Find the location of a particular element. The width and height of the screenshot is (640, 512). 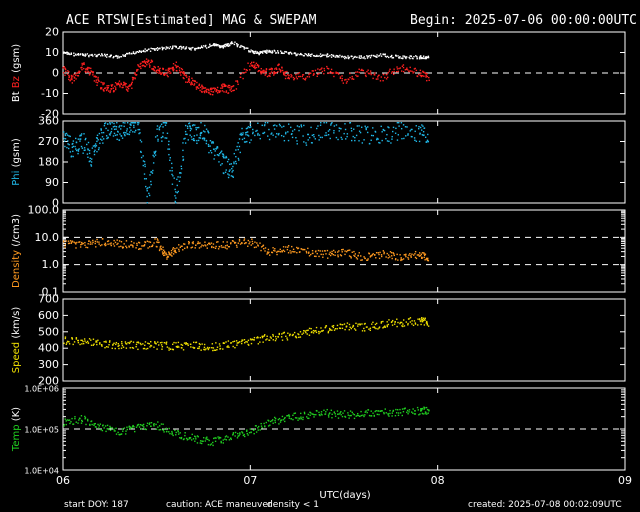

density-ytick-label: 10.0 is located at coordinates (47, 237).